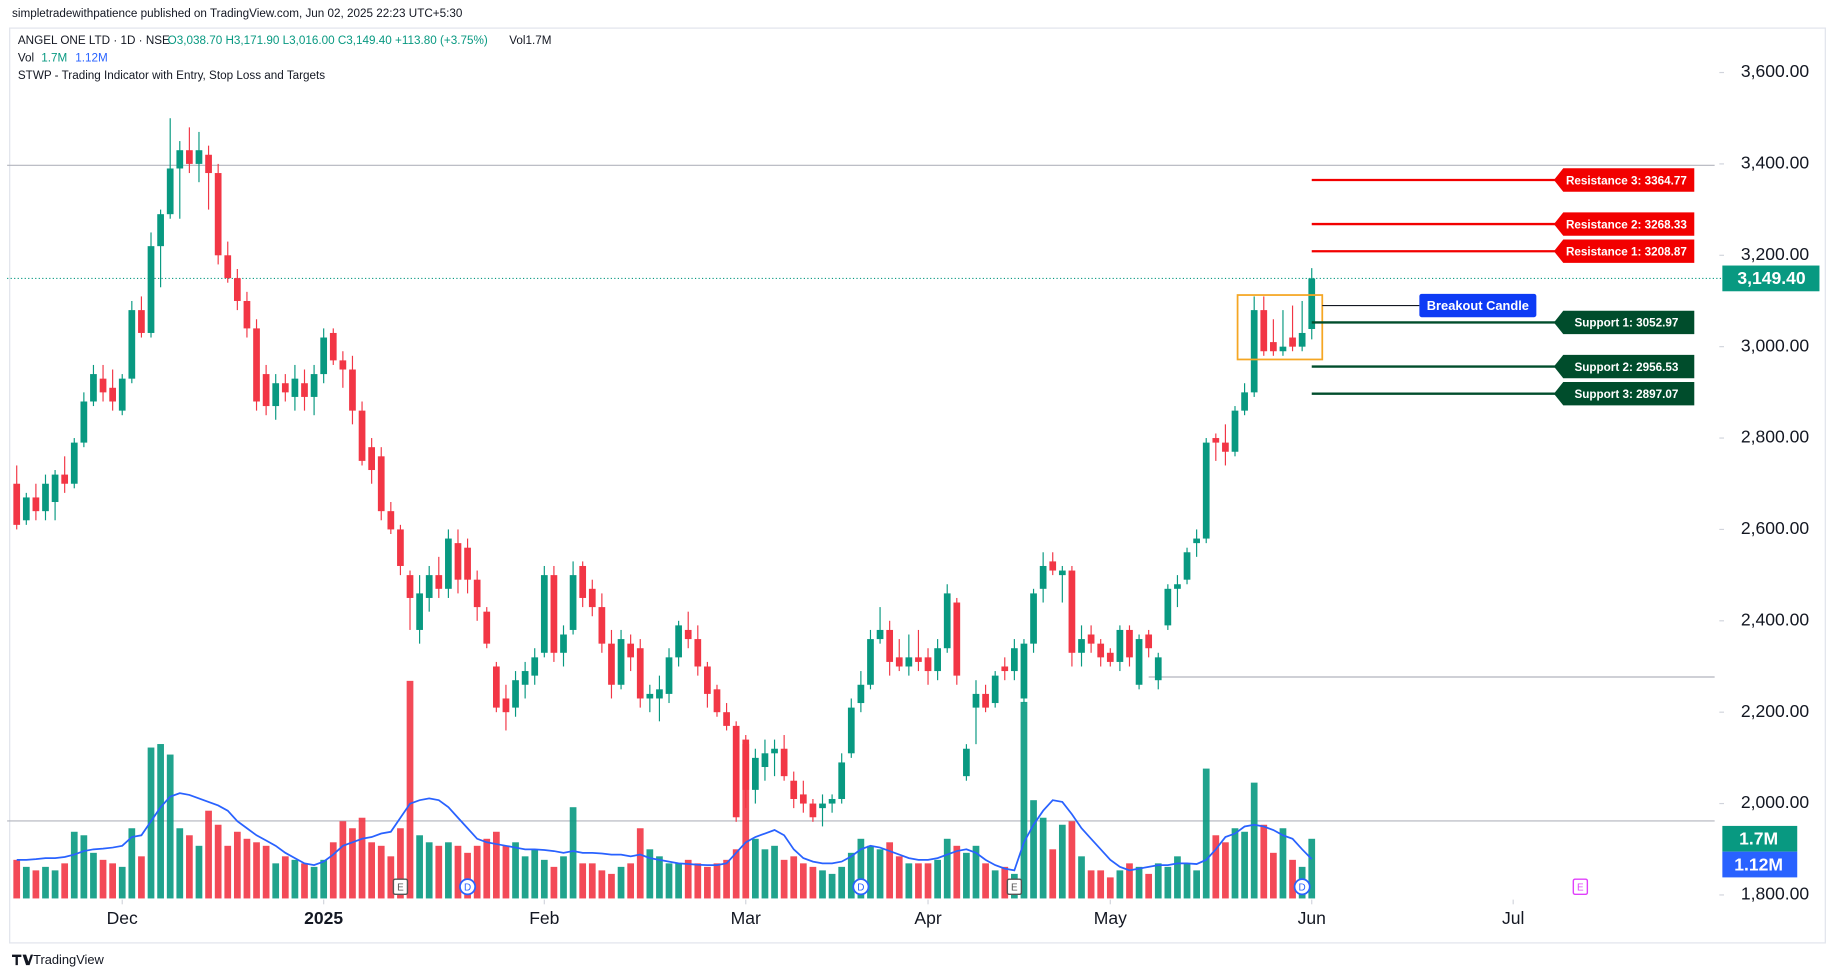  What do you see at coordinates (1626, 323) in the screenshot?
I see `target-label: Support 1: 3052.97` at bounding box center [1626, 323].